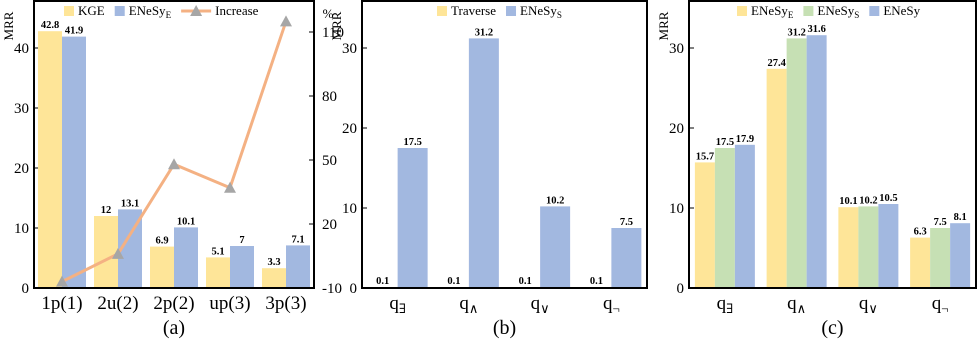  I want to click on legend-label-text: Traverse, so click(473, 10).